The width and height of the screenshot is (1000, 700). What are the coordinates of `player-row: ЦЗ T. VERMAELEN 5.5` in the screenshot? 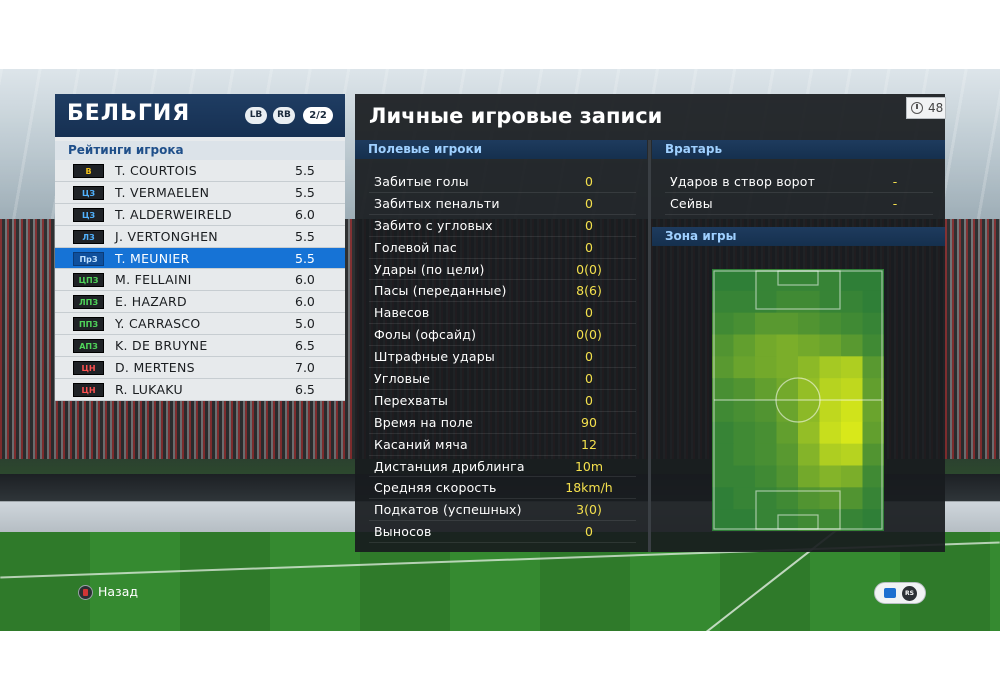 It's located at (200, 193).